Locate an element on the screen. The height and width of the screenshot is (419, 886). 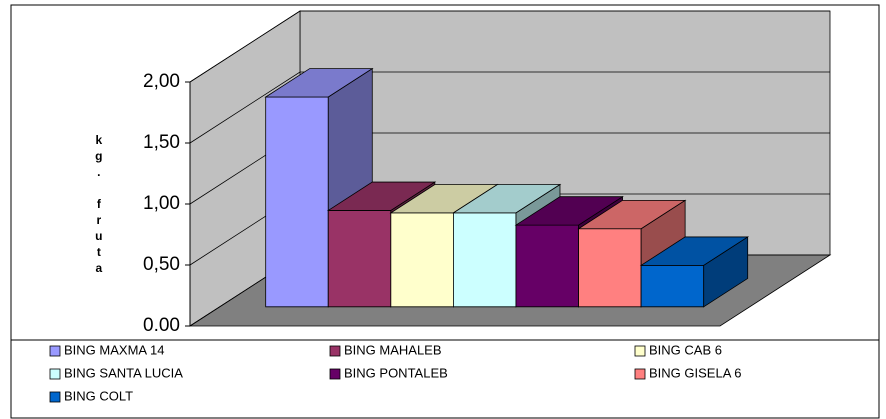
bar is located at coordinates (694, 272).